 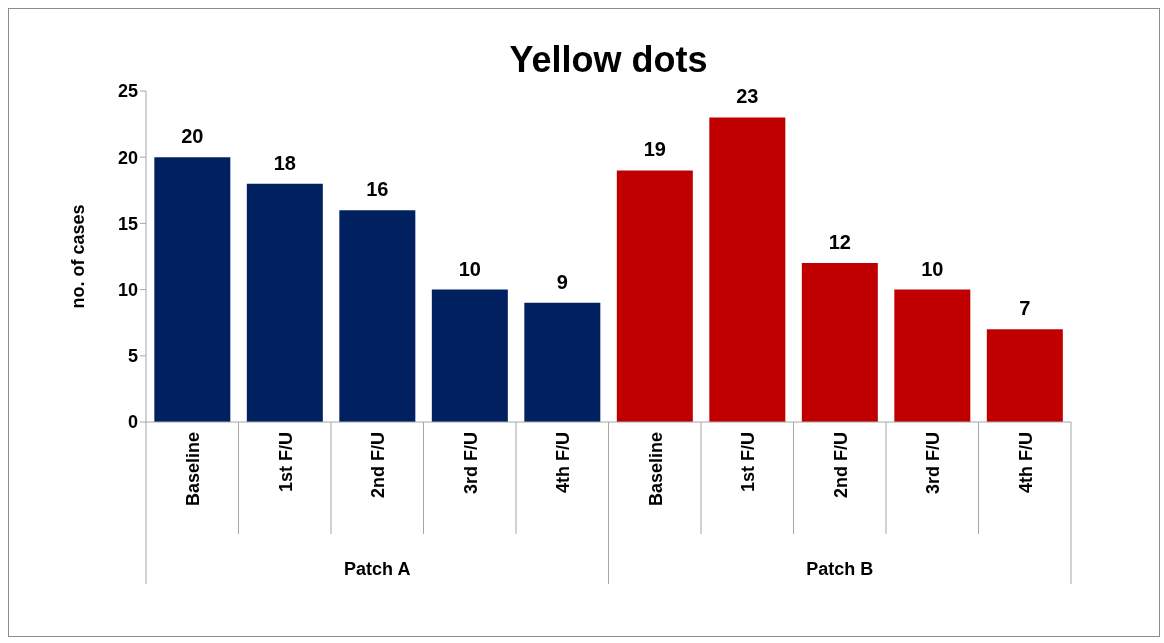 I want to click on y-tick-label: 15, so click(x=127, y=223).